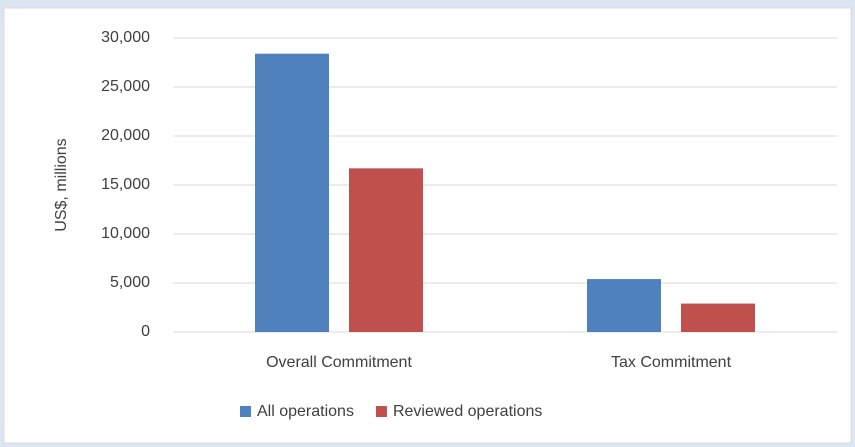  I want to click on y-tick-label: 15,000, so click(125, 184).